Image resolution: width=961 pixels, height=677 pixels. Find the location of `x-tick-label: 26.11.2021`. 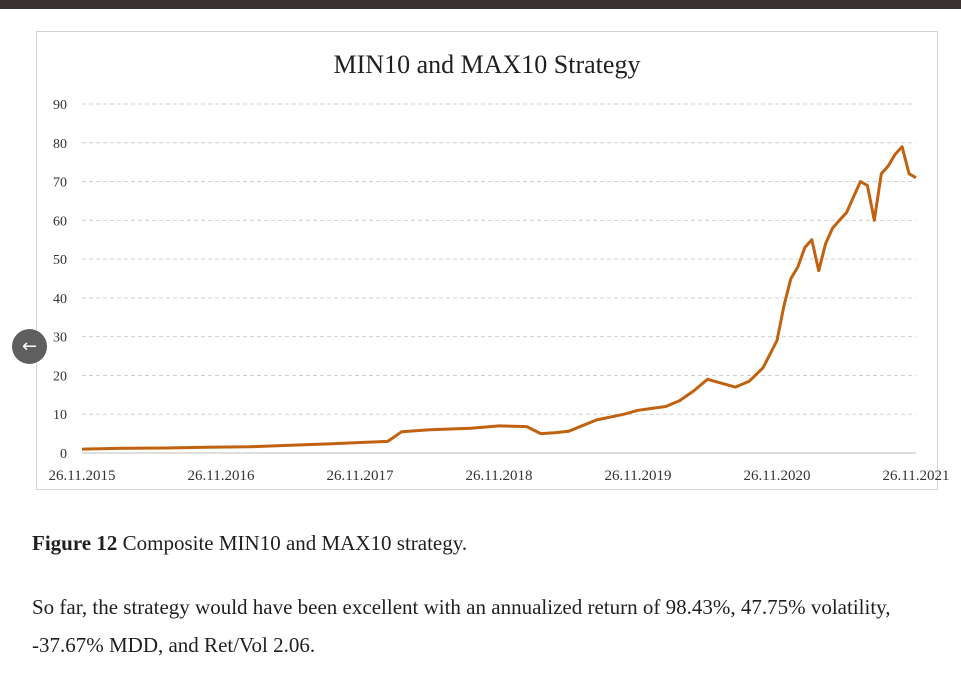

x-tick-label: 26.11.2021 is located at coordinates (916, 476).